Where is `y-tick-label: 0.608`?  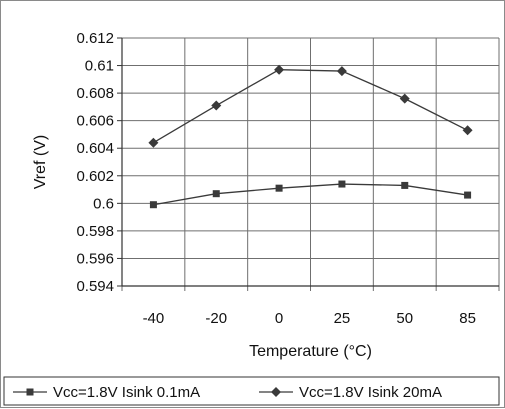 y-tick-label: 0.608 is located at coordinates (95, 93).